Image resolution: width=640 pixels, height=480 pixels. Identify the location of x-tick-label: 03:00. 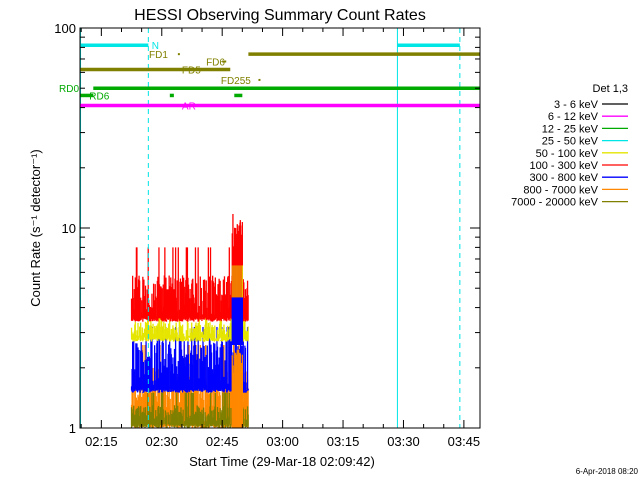
(282, 441).